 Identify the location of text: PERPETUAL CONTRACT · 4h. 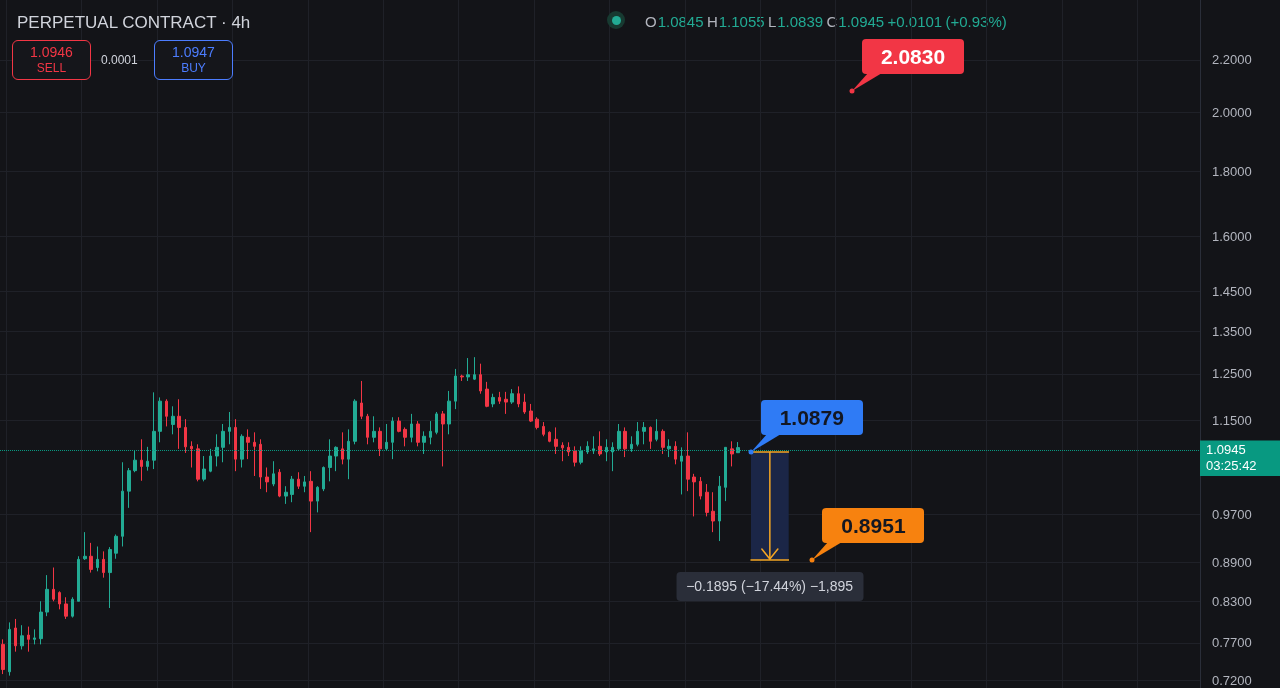
(134, 22).